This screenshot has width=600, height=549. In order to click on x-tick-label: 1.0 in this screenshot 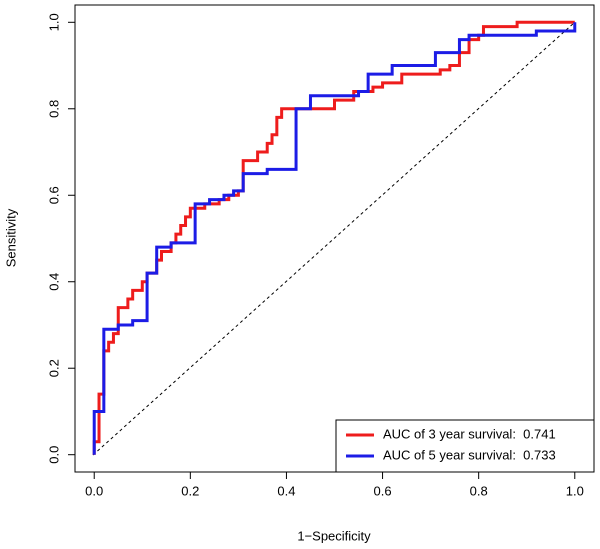, I will do `click(575, 490)`.